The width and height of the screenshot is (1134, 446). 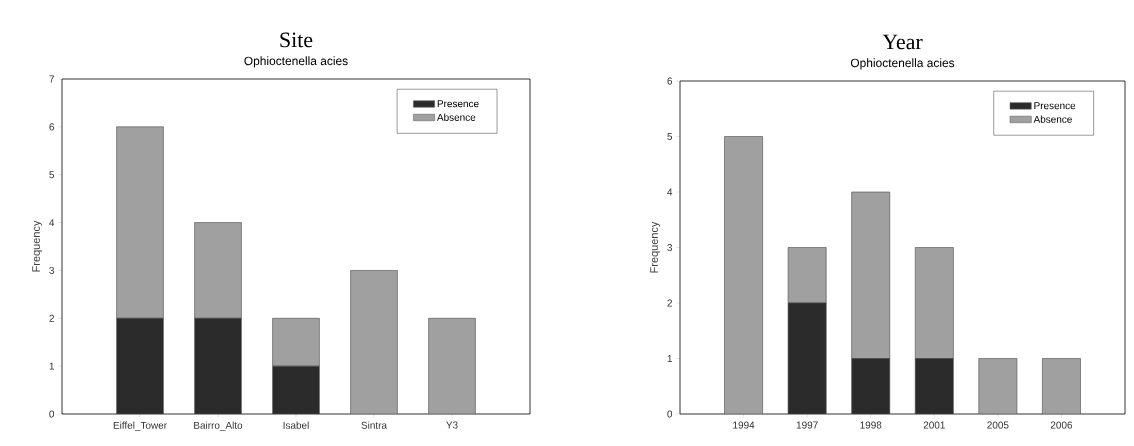 I want to click on x-tick-label: 1994, so click(x=744, y=425).